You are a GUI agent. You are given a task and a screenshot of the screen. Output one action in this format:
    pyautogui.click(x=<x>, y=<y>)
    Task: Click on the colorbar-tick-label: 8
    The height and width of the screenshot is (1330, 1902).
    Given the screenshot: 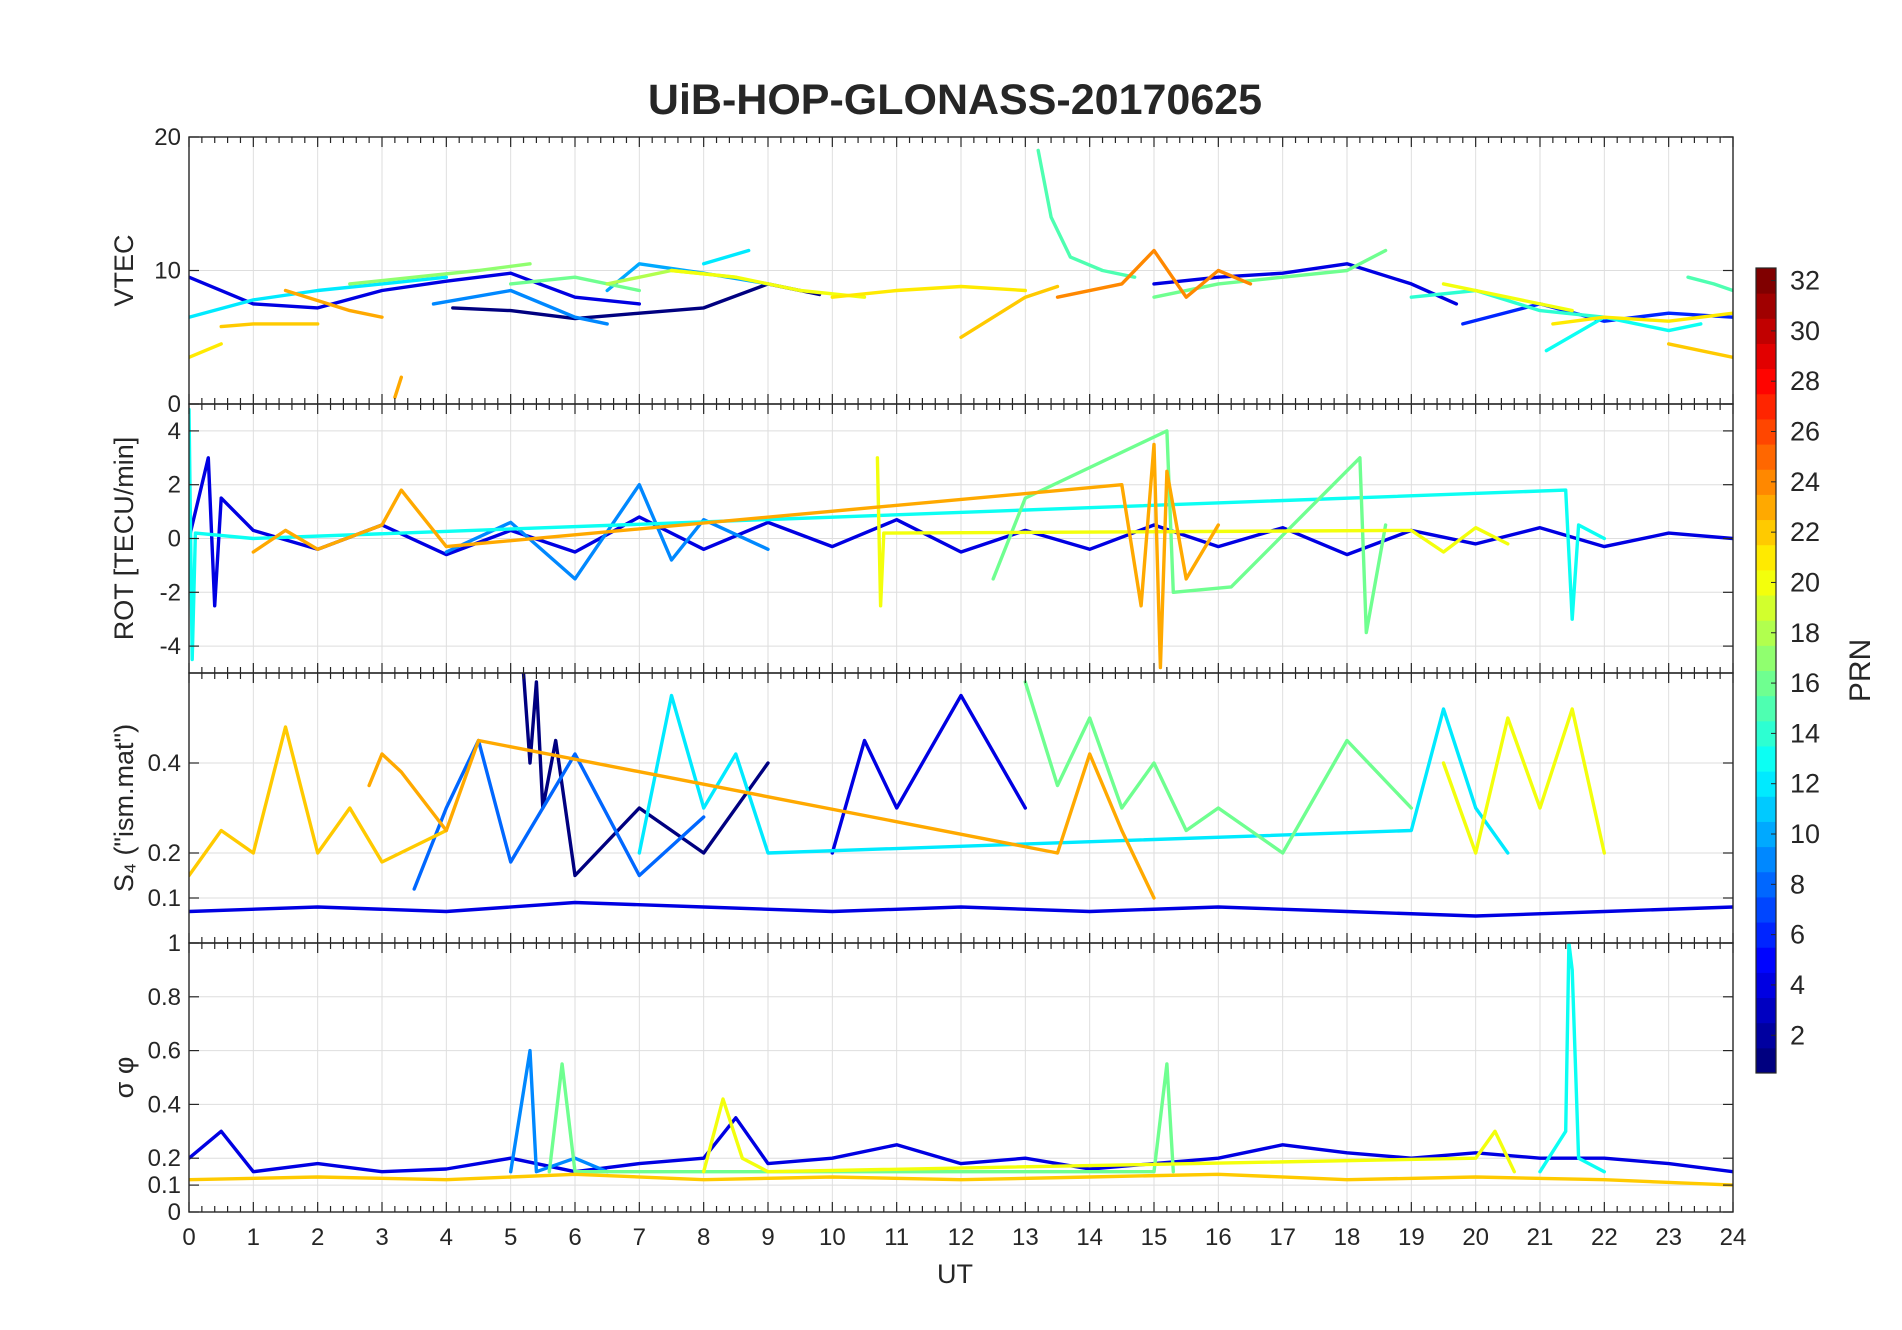 What is the action you would take?
    pyautogui.click(x=1797, y=884)
    